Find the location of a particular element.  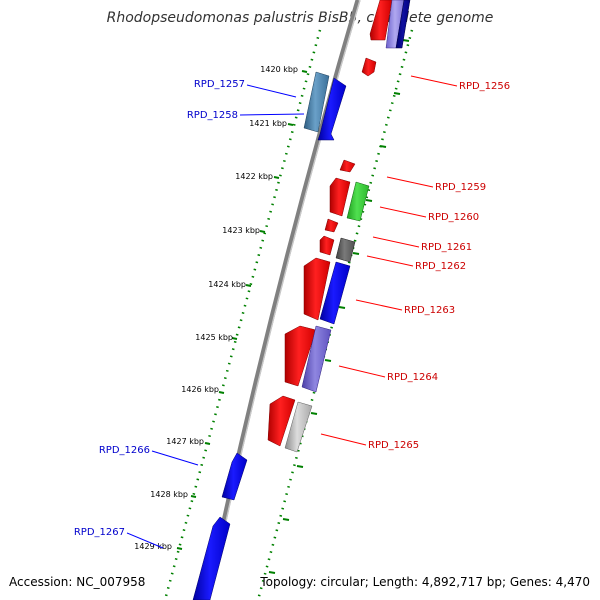

kbp-label: 1429 kbp is located at coordinates (153, 546).